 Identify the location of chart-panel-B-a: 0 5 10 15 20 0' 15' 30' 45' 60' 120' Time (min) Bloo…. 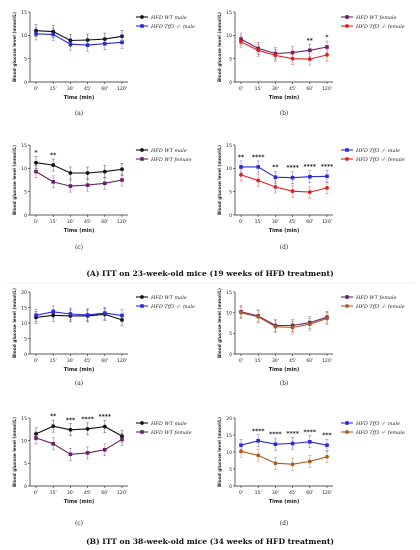
(103, 337).